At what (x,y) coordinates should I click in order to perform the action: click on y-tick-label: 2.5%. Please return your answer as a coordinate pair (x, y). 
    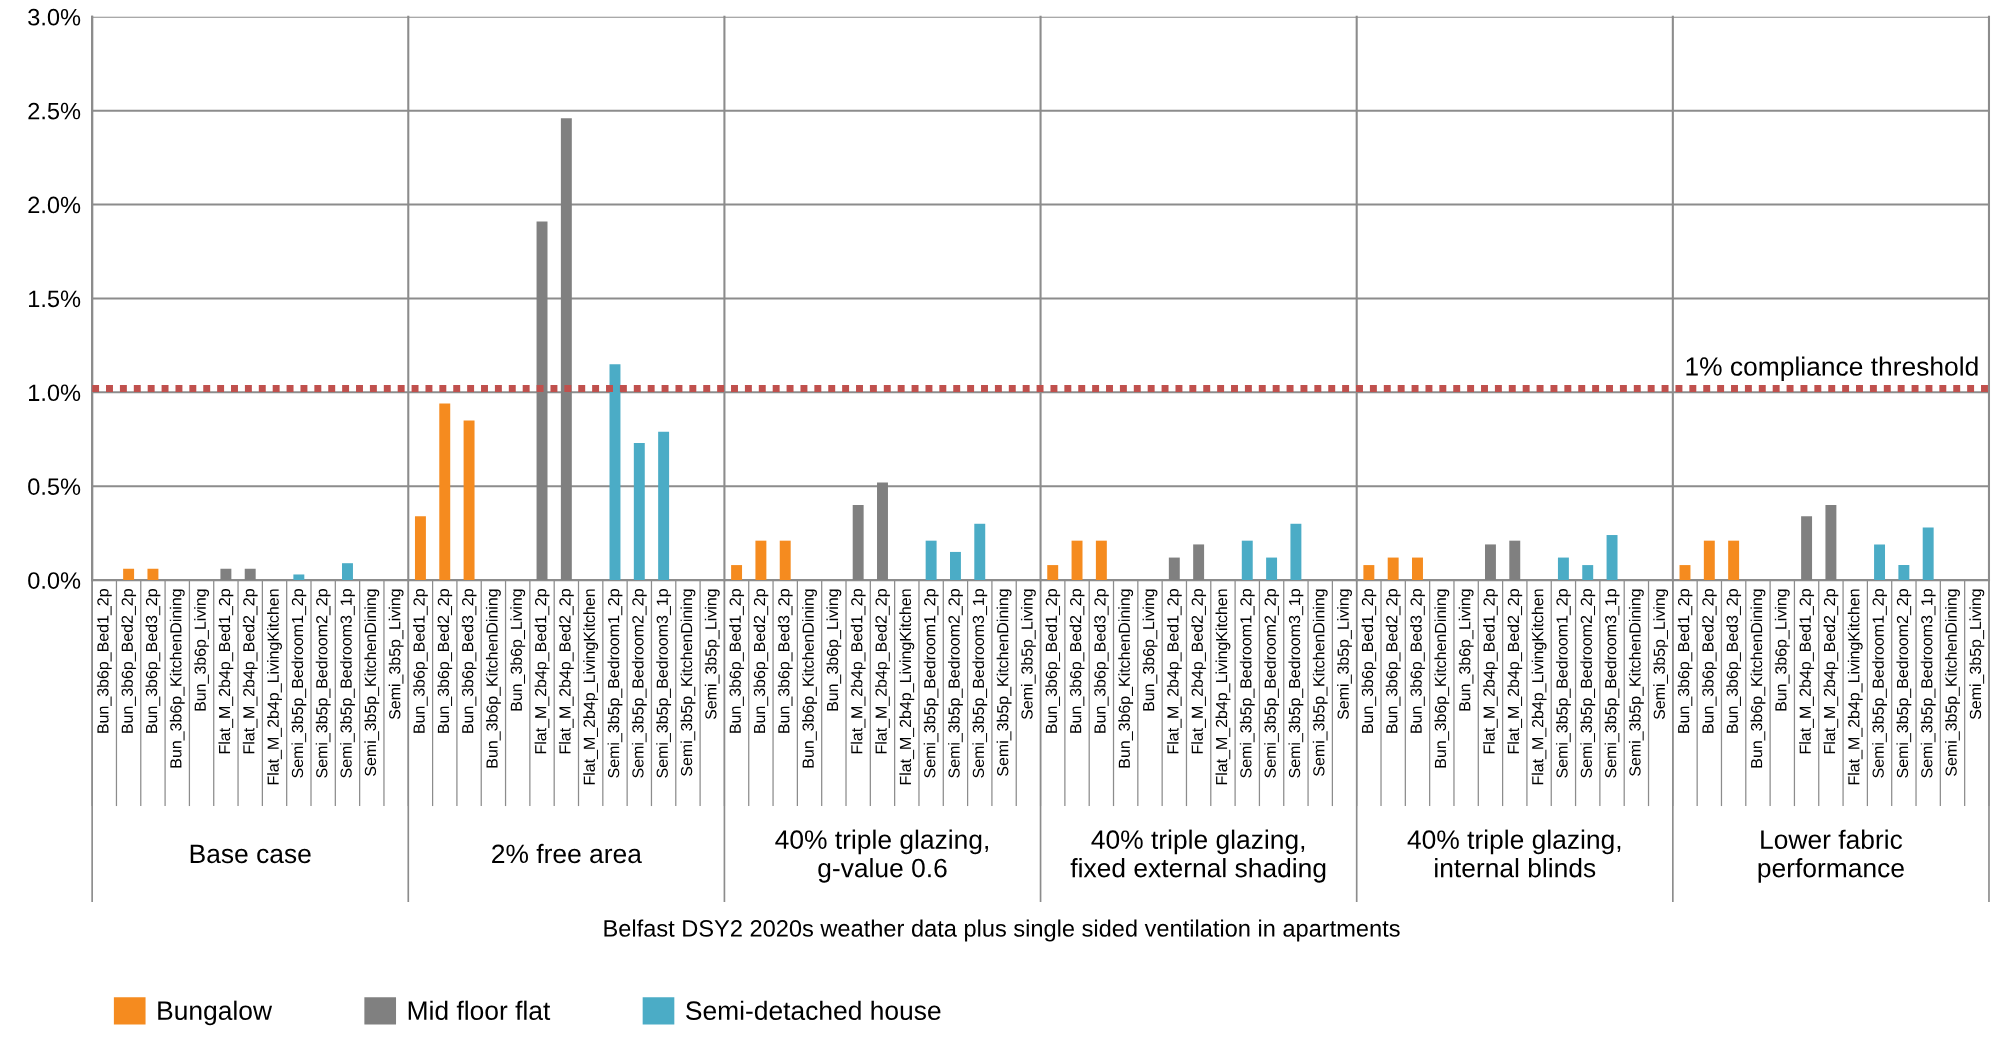
    Looking at the image, I should click on (54, 111).